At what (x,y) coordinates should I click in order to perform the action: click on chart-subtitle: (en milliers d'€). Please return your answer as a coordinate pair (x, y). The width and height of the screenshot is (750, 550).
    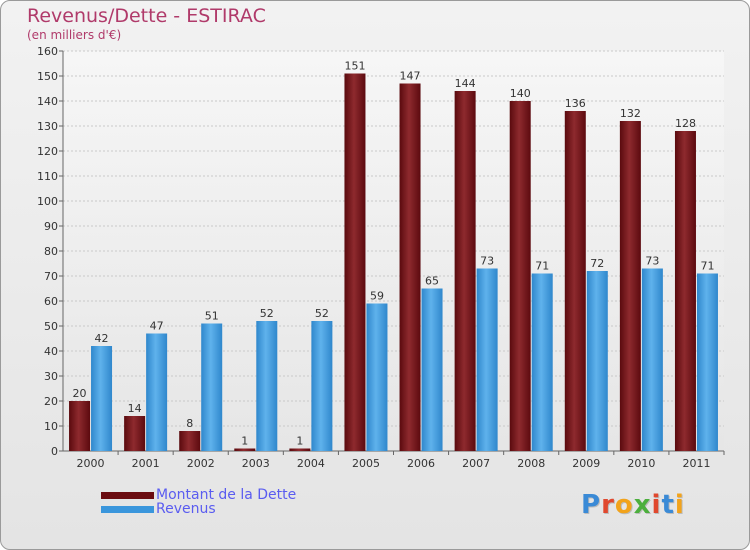
    Looking at the image, I should click on (74, 35).